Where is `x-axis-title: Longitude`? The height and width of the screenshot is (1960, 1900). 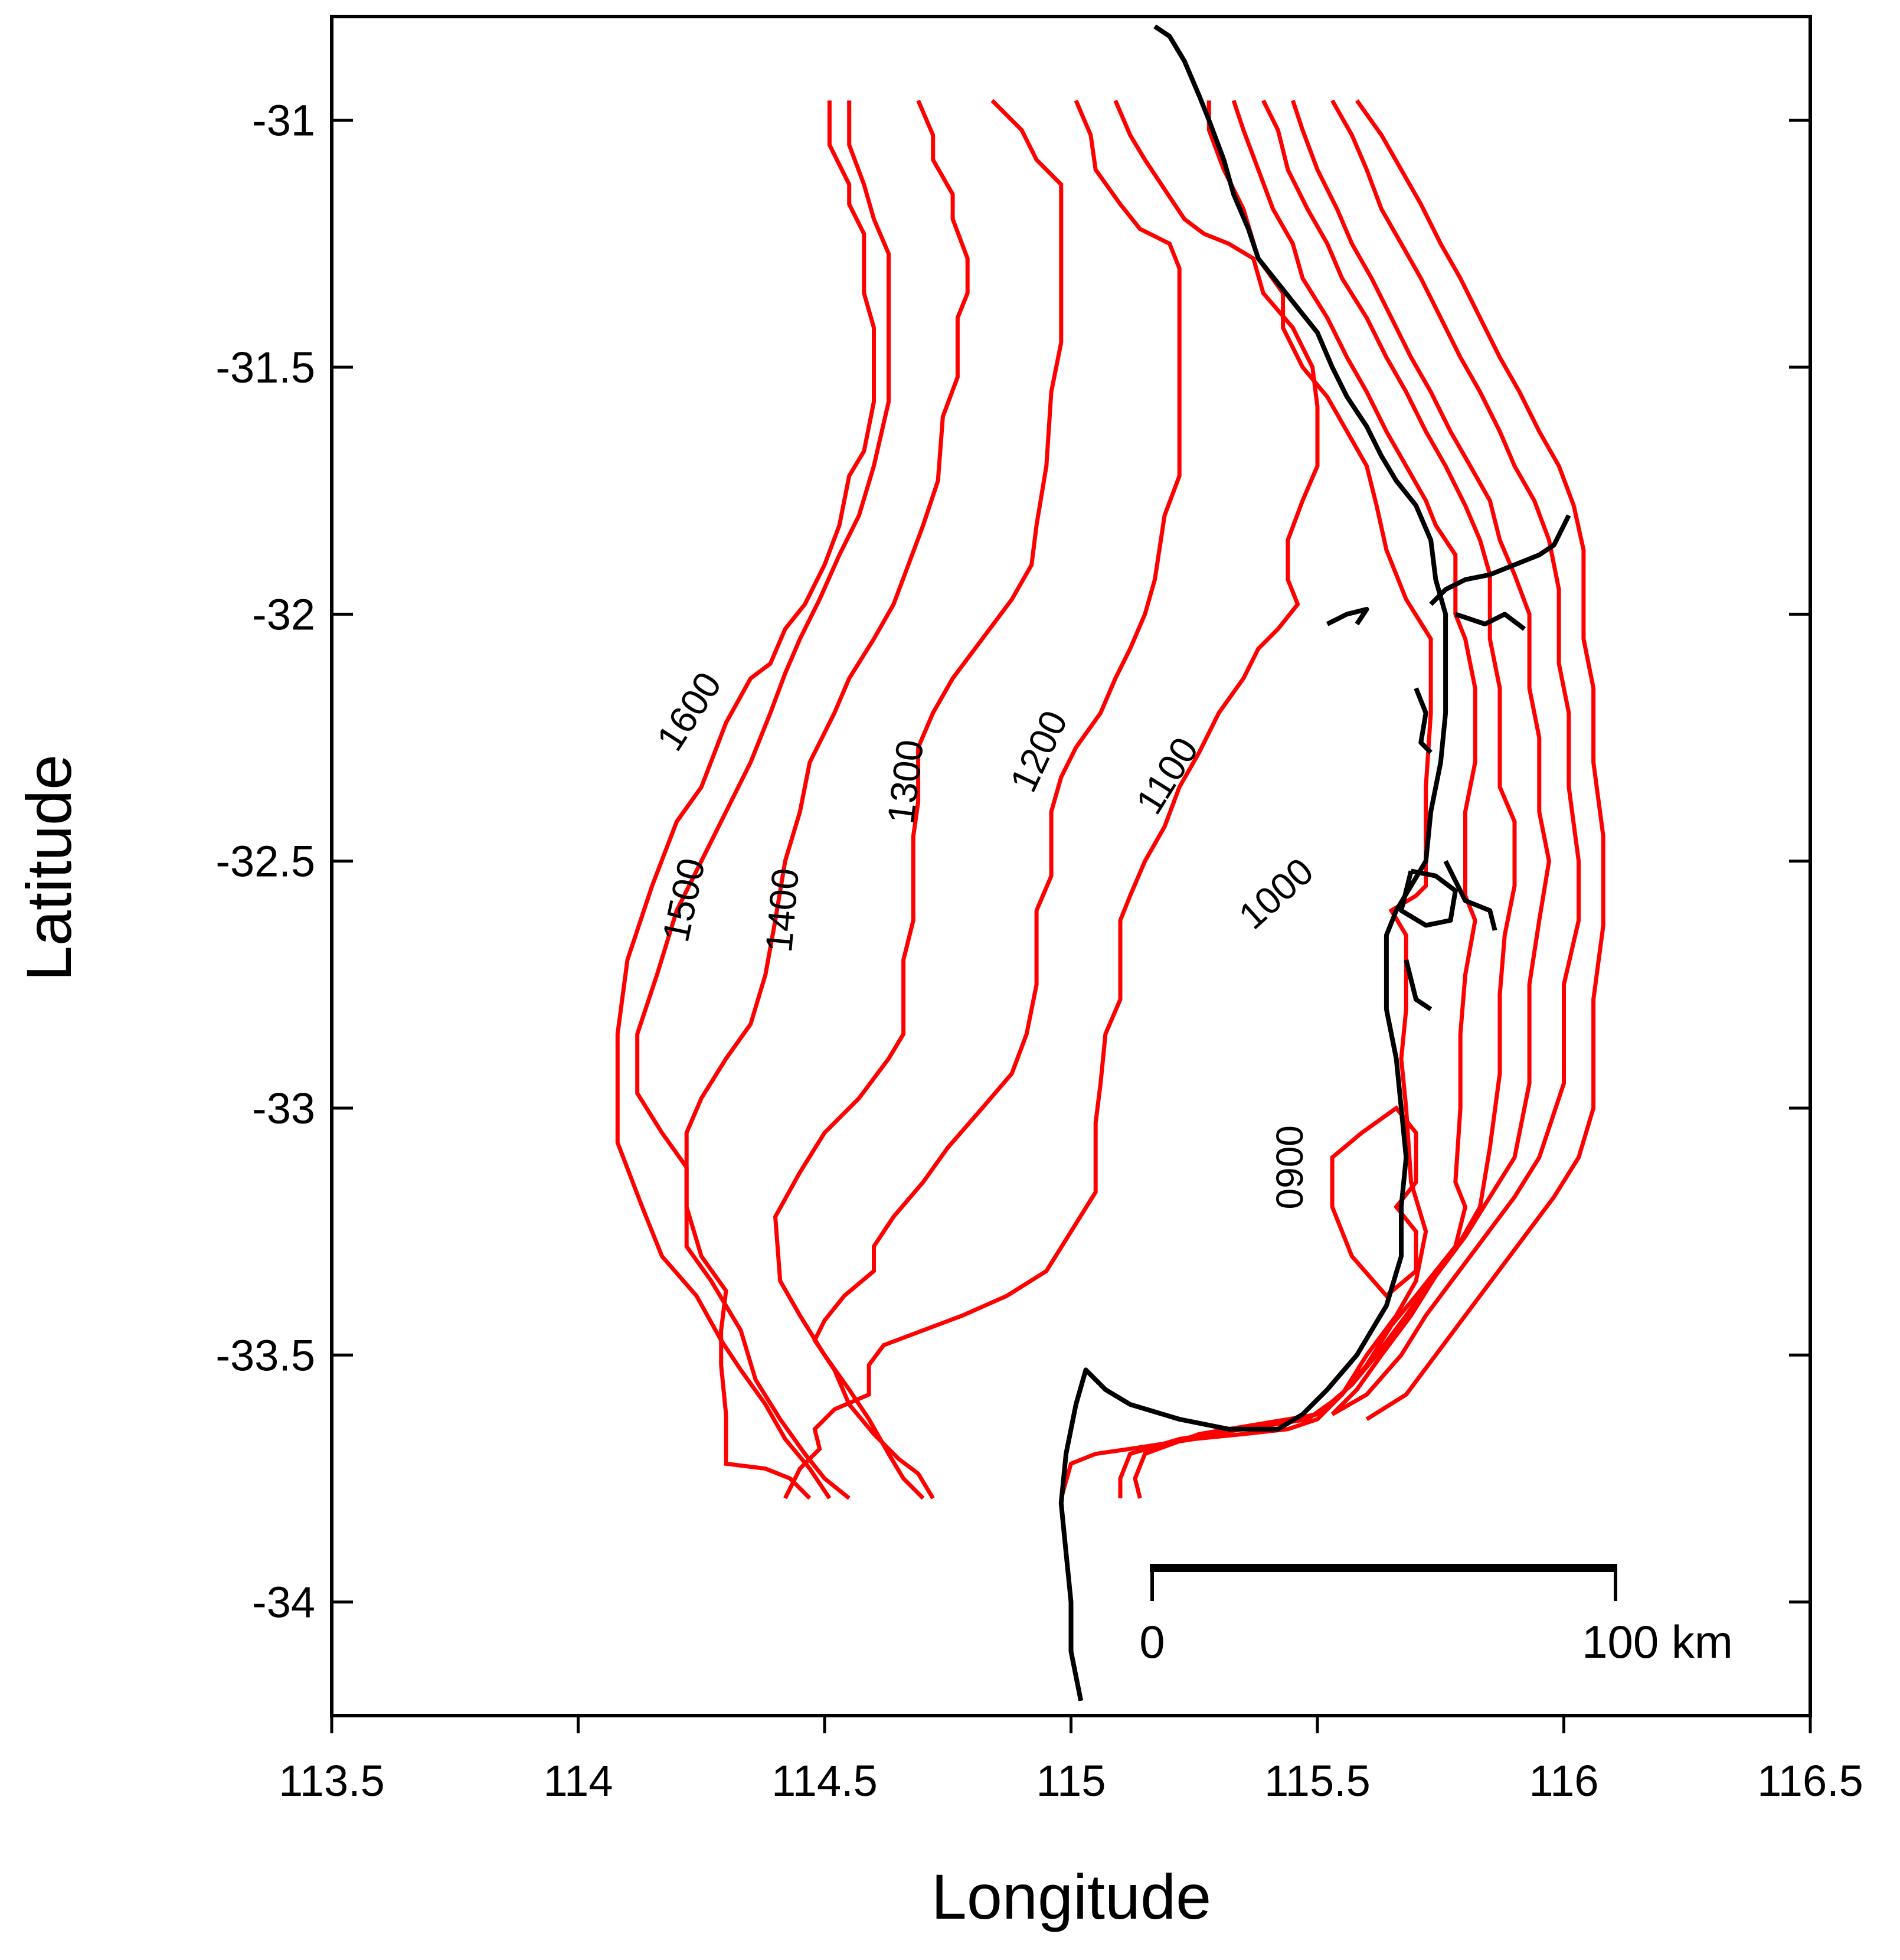
x-axis-title: Longitude is located at coordinates (1071, 1897).